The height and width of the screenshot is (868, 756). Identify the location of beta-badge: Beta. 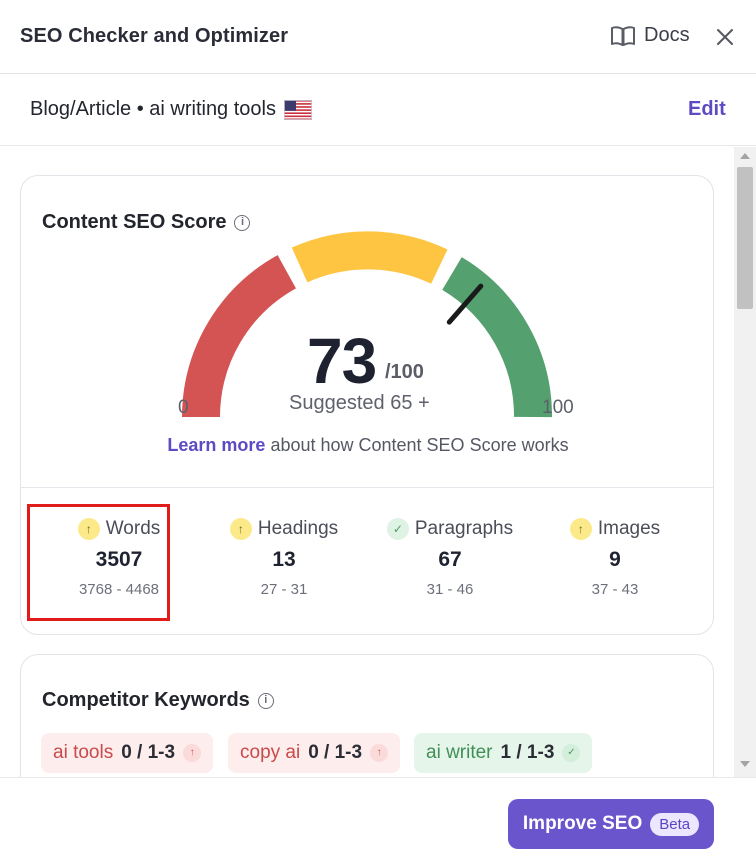
(675, 824).